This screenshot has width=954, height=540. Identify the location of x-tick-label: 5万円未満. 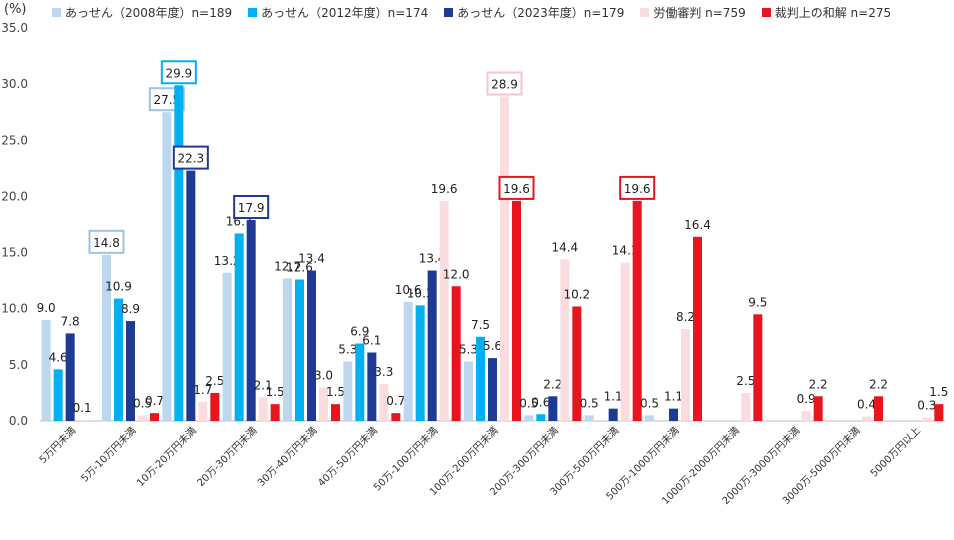
(57, 445).